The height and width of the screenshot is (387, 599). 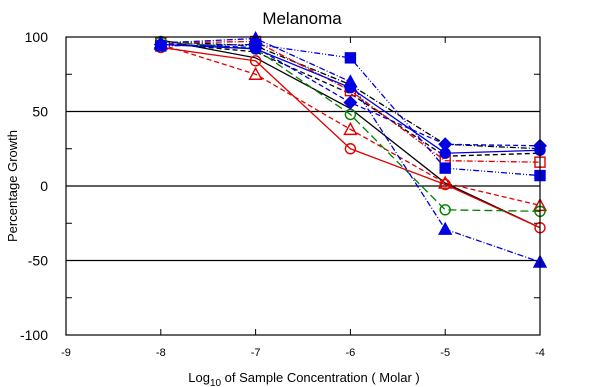 I want to click on y-tick-label: -50, so click(x=38, y=261).